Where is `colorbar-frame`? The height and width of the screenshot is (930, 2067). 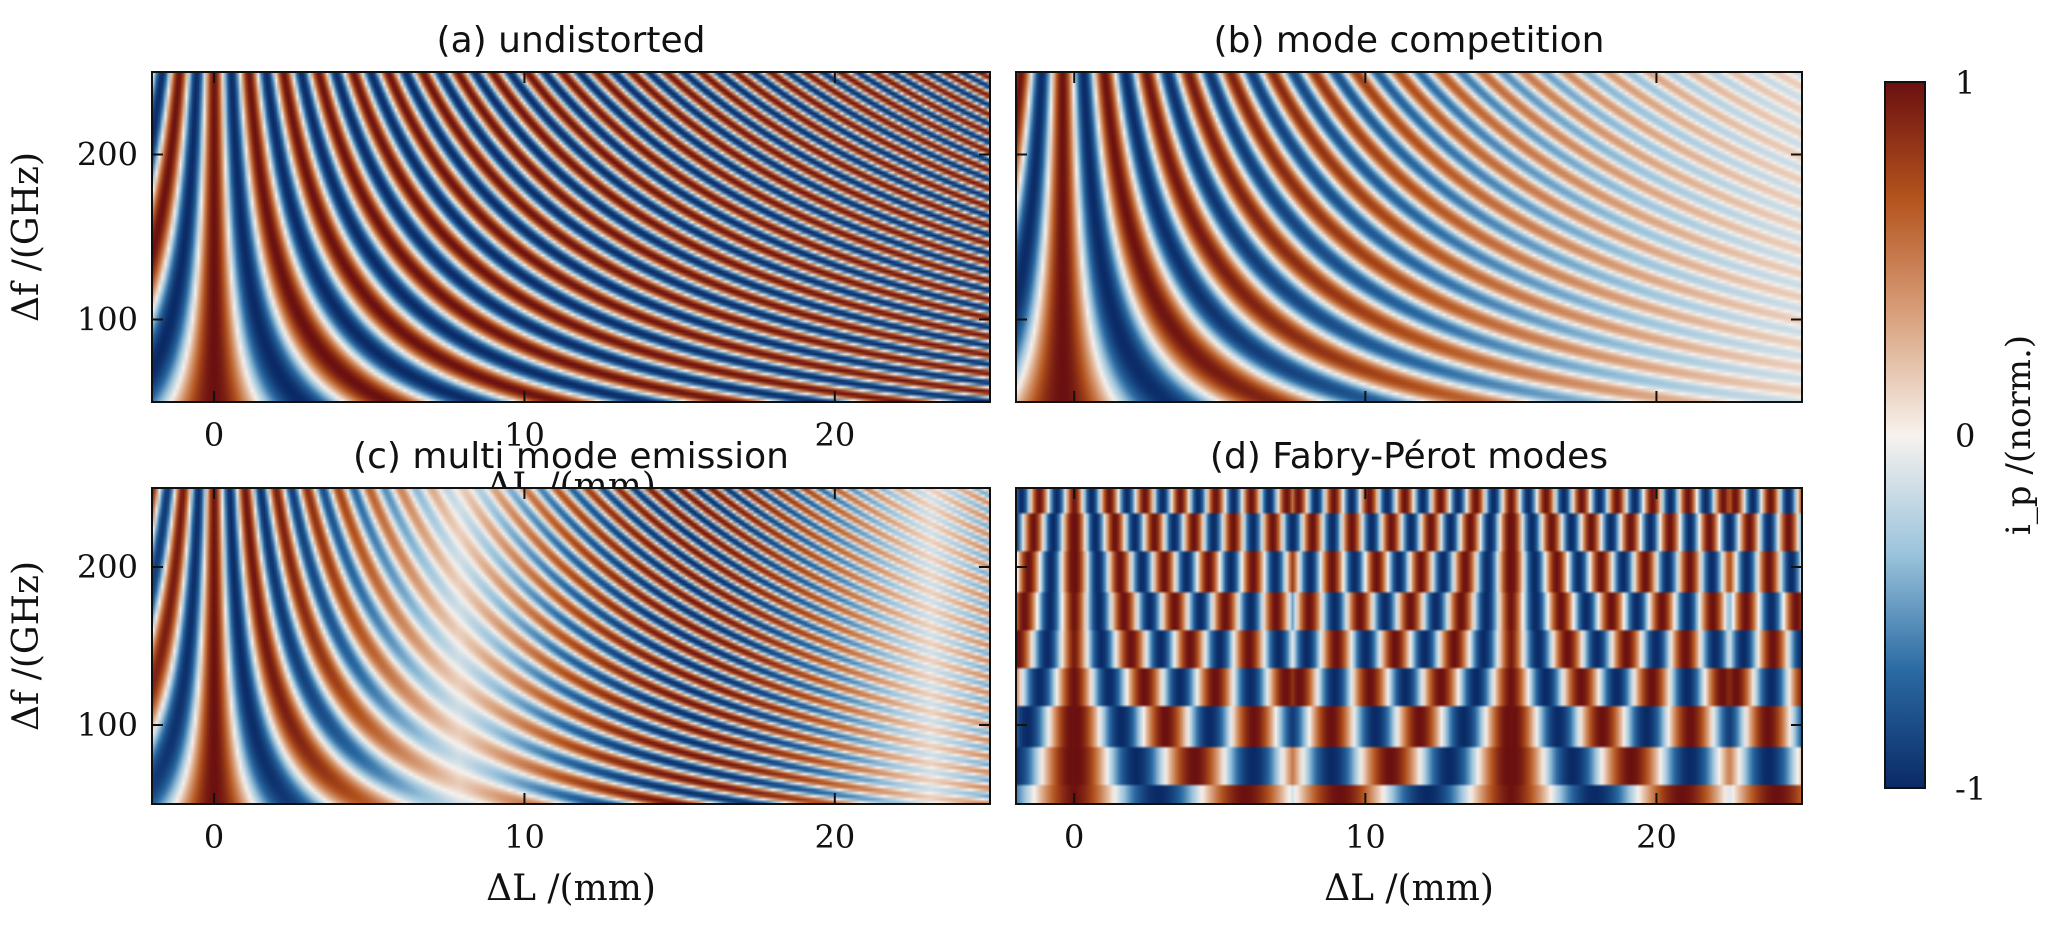
colorbar-frame is located at coordinates (1905, 435).